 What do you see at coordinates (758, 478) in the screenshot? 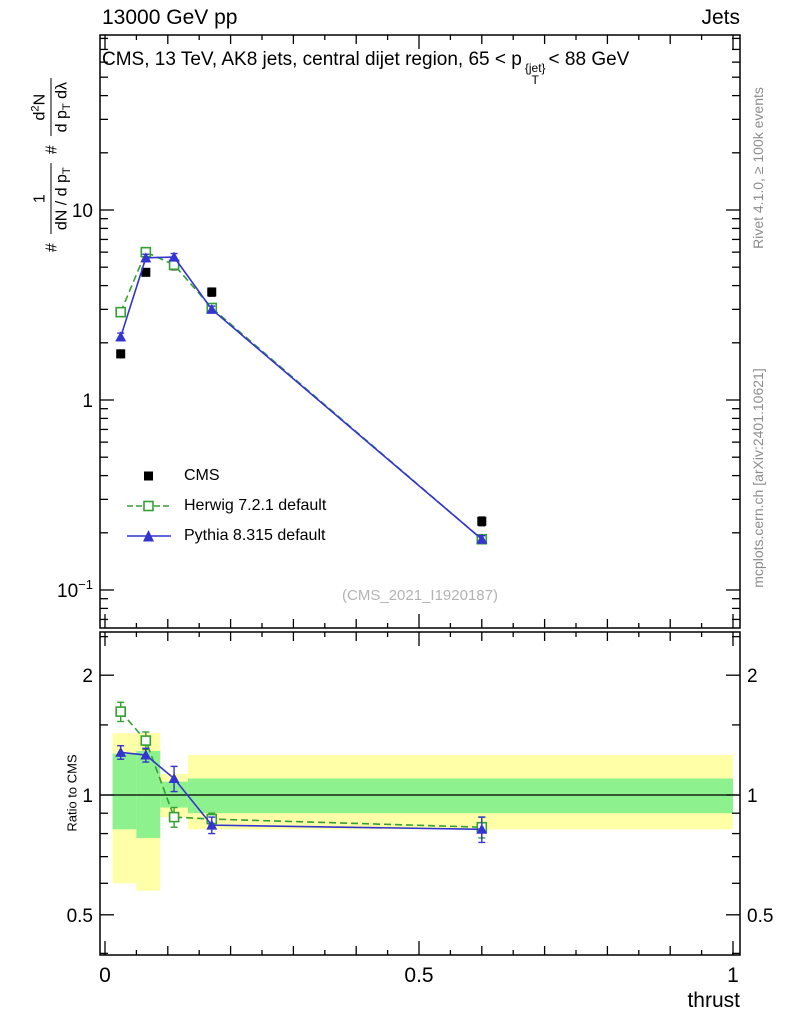
I see `mcplots-reference-note: mcplots.cern.ch [arXiv:2401.10621]` at bounding box center [758, 478].